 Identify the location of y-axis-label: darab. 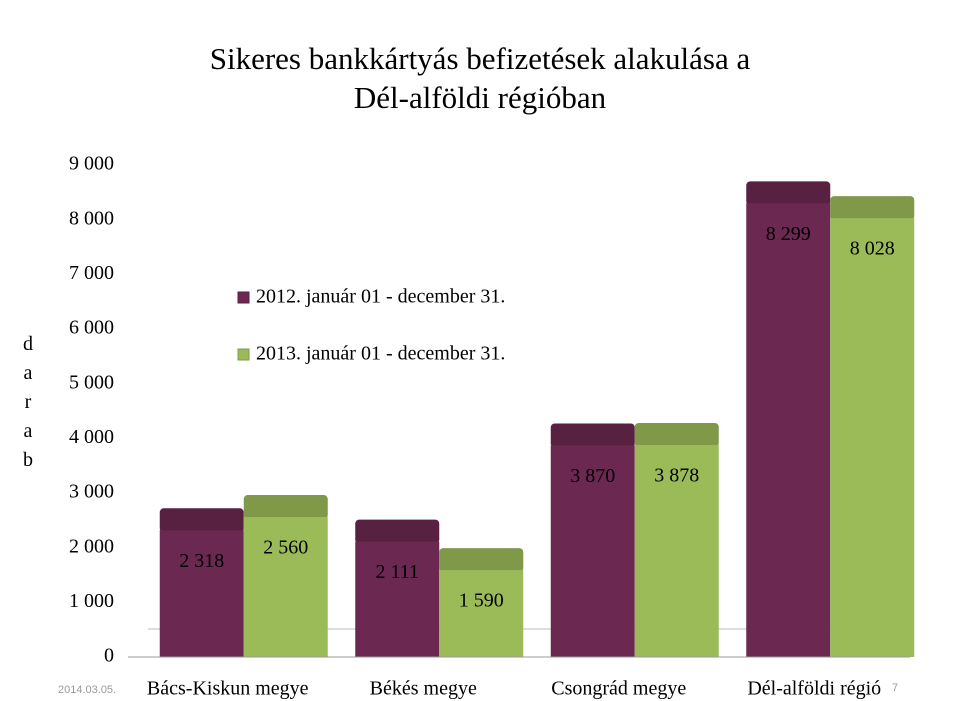
(28, 402).